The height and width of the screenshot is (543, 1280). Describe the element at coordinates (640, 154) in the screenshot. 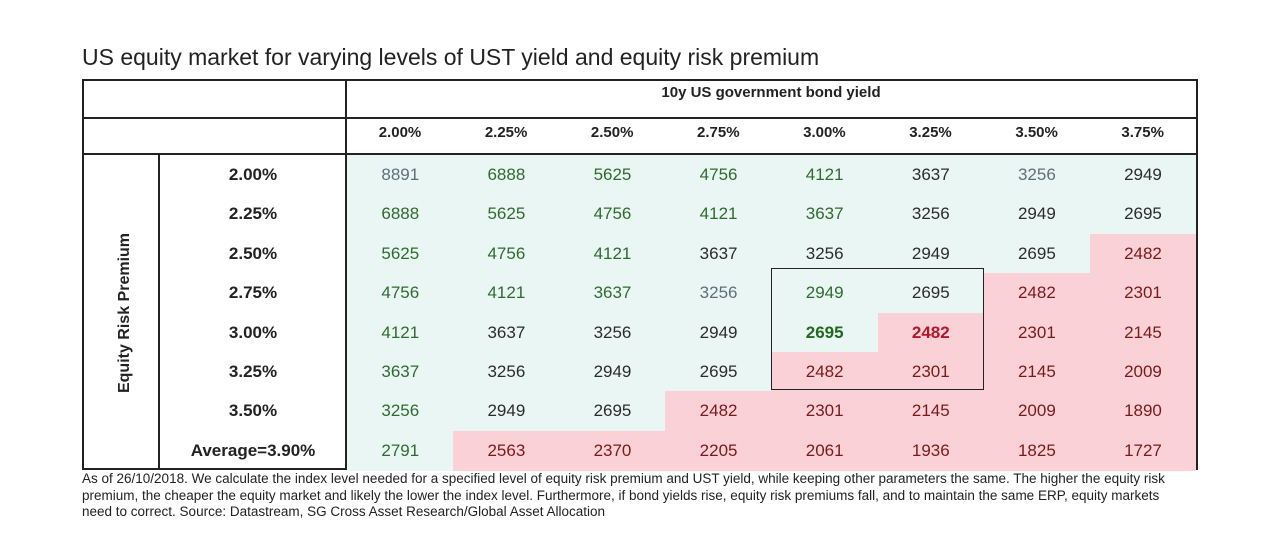

I see `column-header-divider` at that location.